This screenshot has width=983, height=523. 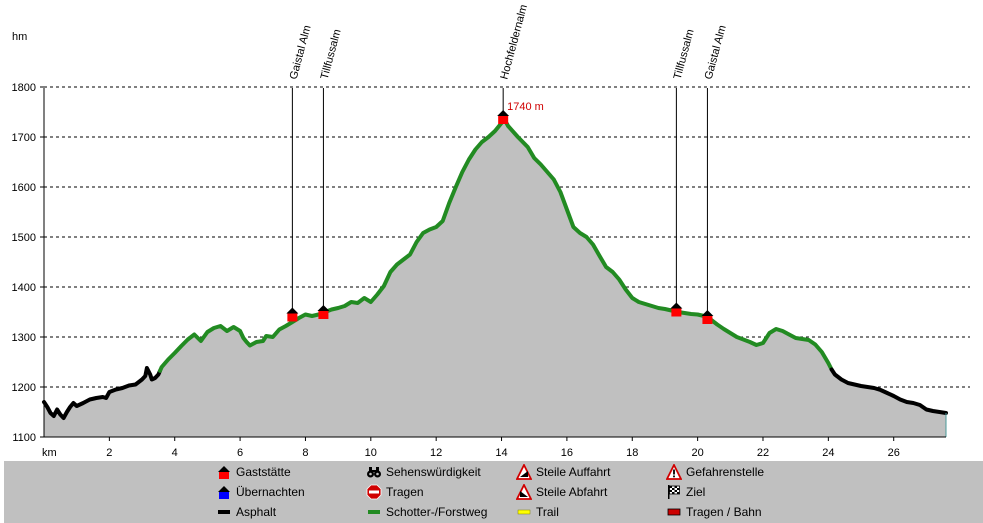 I want to click on x-tick-label: 8, so click(x=305, y=453).